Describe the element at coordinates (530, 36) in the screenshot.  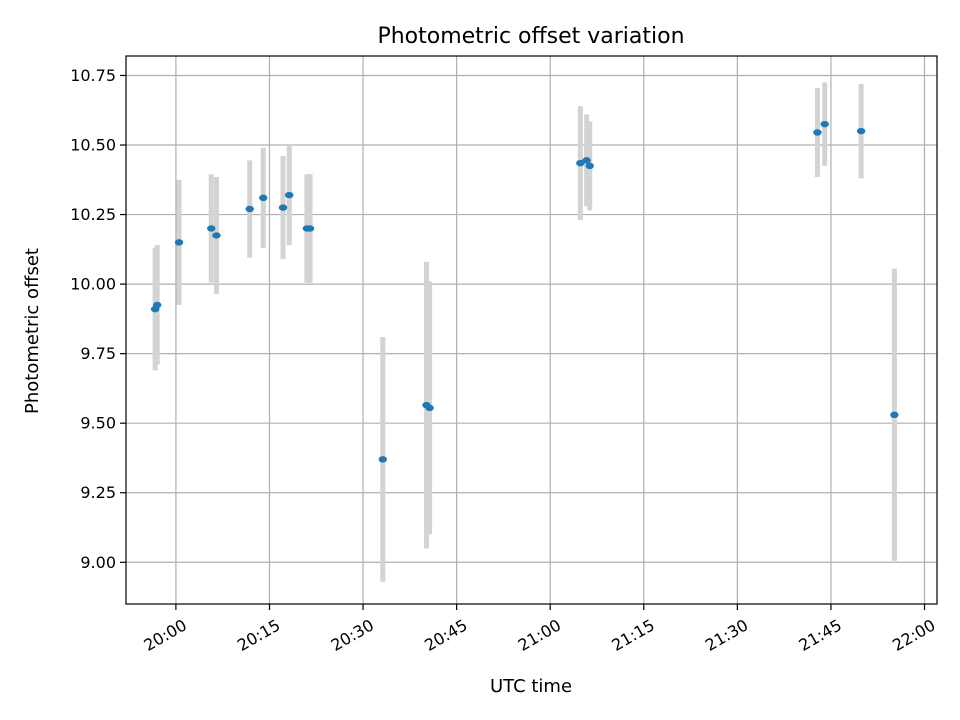
I see `chart-title: Photometric offset variation` at that location.